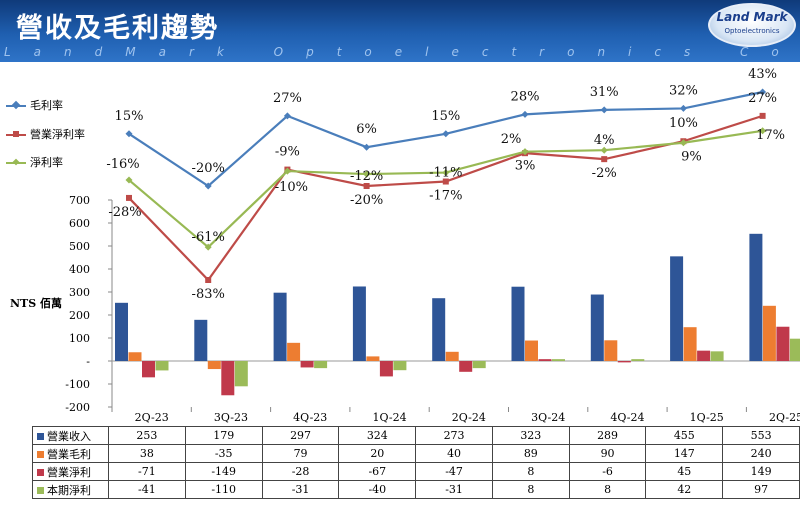 The image size is (800, 509). What do you see at coordinates (287, 152) in the screenshot?
I see `data-label-operating_margin: -9%` at bounding box center [287, 152].